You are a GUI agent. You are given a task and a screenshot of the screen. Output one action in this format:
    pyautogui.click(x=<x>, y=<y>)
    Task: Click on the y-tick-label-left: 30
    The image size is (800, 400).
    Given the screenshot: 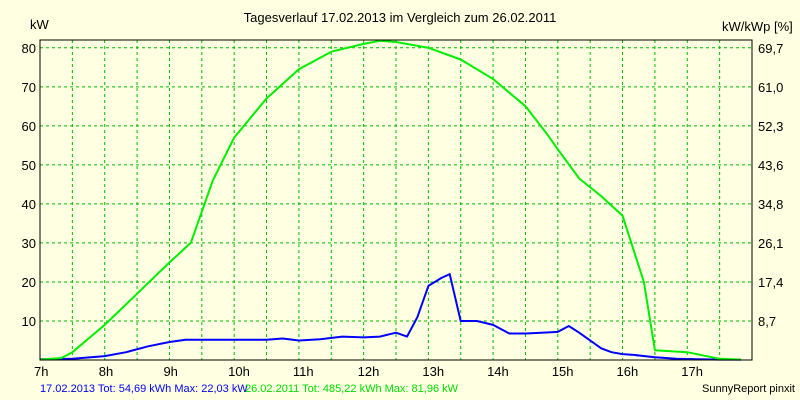 What is the action you would take?
    pyautogui.click(x=29, y=243)
    